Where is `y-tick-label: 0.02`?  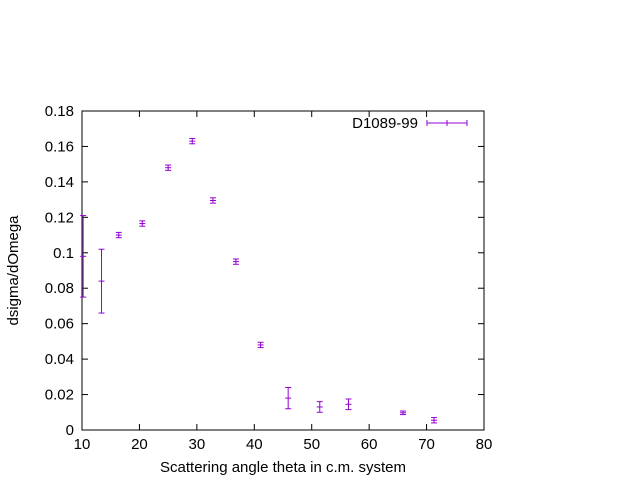 y-tick-label: 0.02 is located at coordinates (59, 395).